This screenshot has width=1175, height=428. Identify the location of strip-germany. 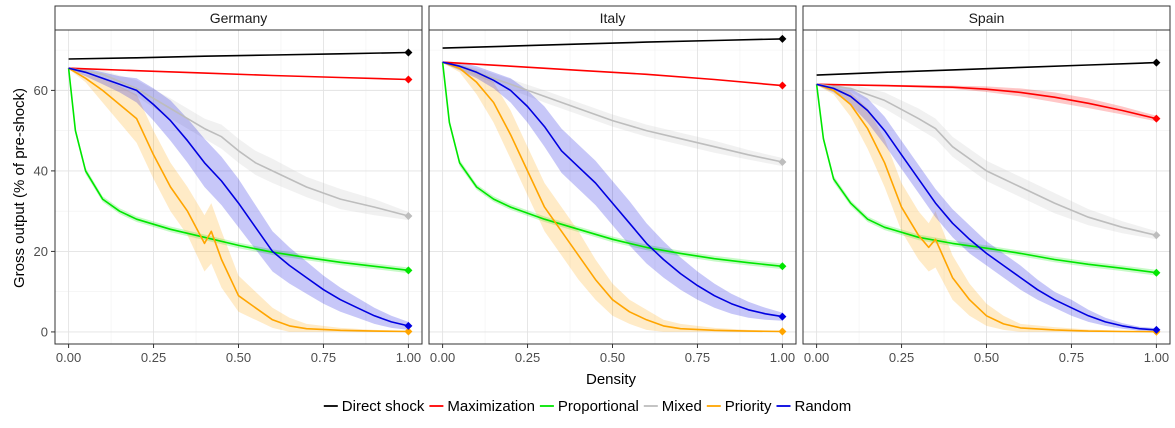
(238, 18).